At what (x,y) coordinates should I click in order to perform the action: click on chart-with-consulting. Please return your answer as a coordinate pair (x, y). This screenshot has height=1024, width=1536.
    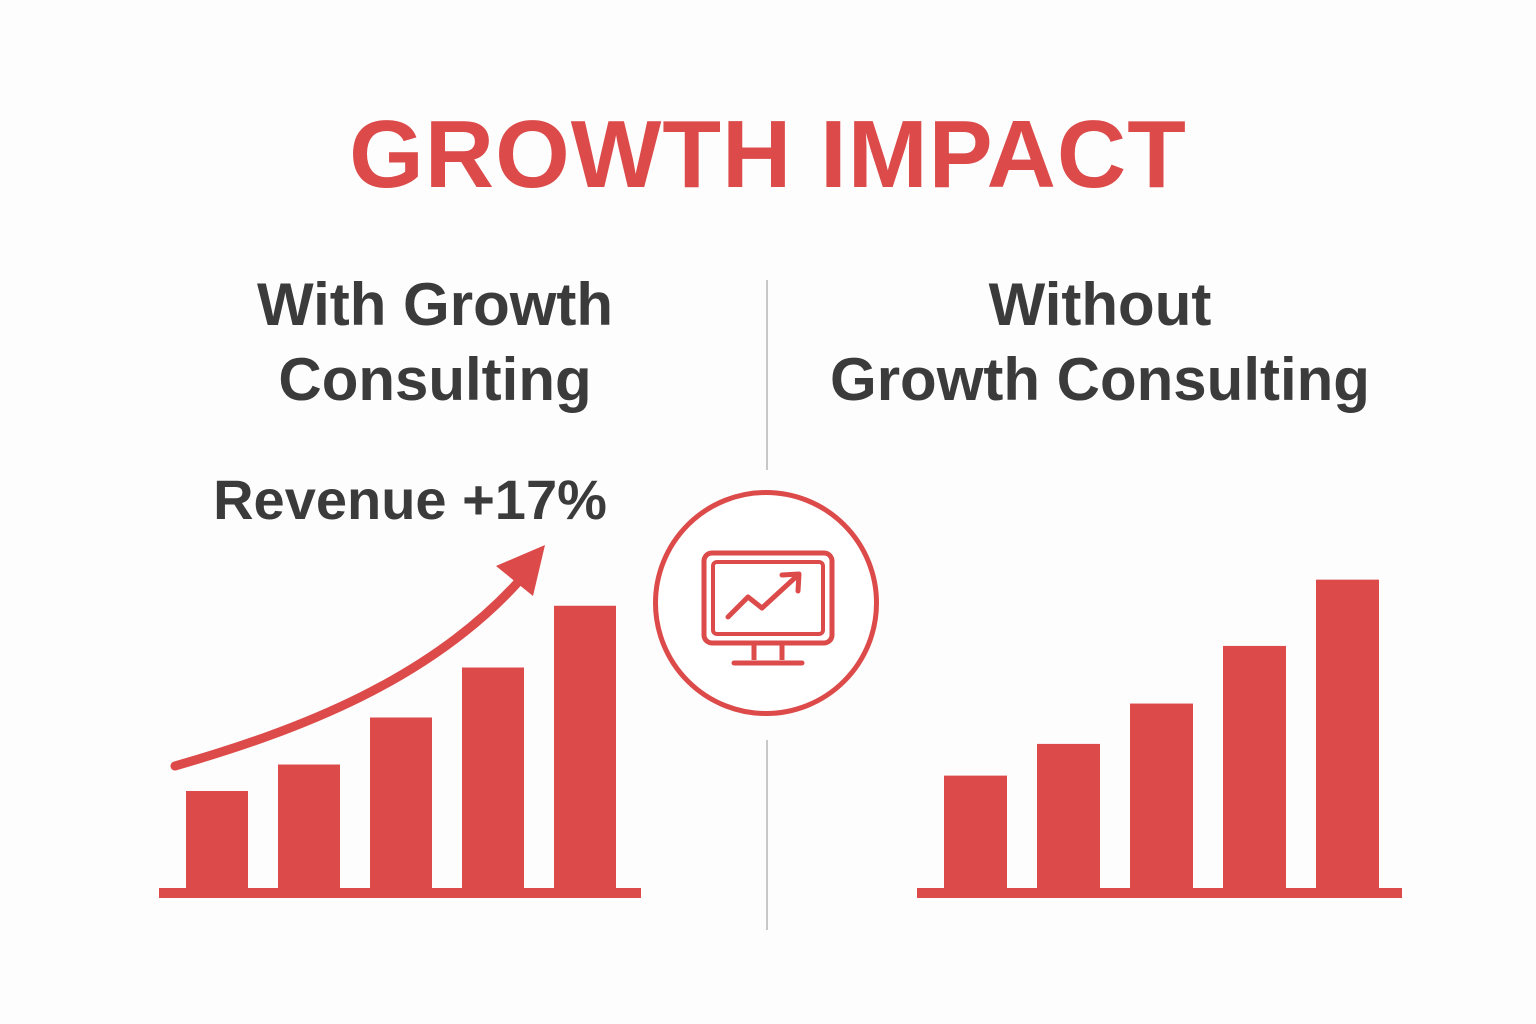
    Looking at the image, I should click on (400, 721).